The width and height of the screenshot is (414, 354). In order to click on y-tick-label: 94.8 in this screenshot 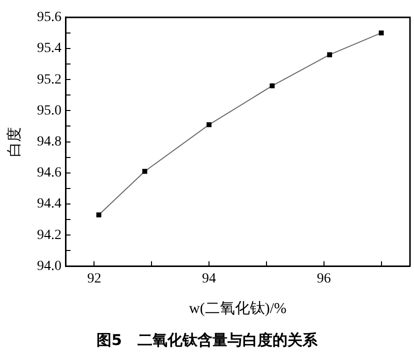, I will do `click(49, 142)`.